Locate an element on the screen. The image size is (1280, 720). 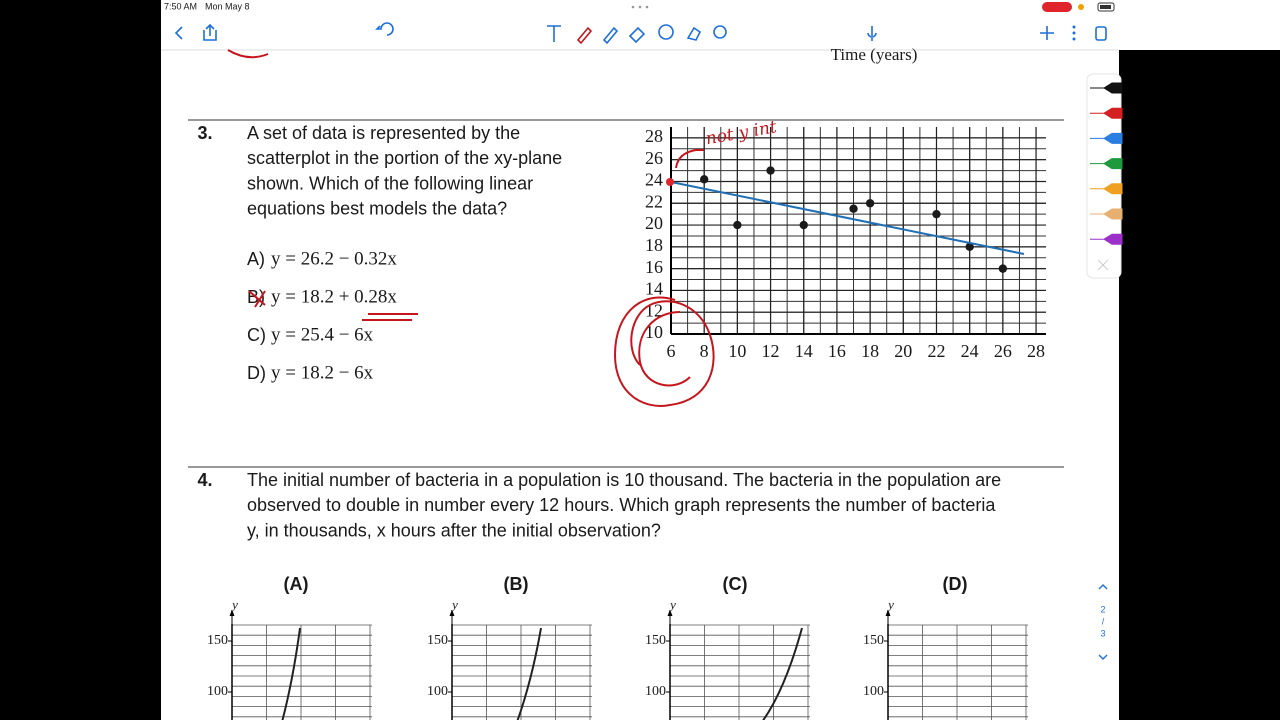
mic-button is located at coordinates (872, 33).